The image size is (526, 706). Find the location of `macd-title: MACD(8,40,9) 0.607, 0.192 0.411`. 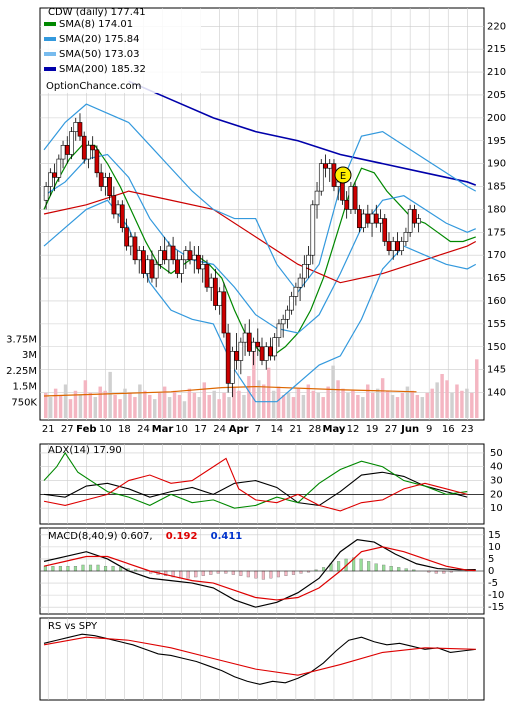

macd-title: MACD(8,40,9) 0.607, 0.192 0.411 is located at coordinates (145, 536).